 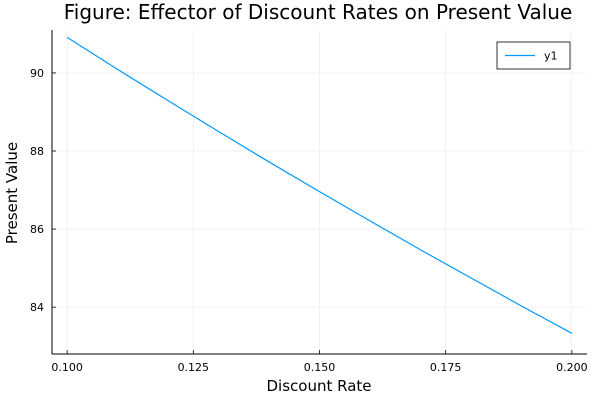 I want to click on y-axis-label: Present Value, so click(x=12, y=193).